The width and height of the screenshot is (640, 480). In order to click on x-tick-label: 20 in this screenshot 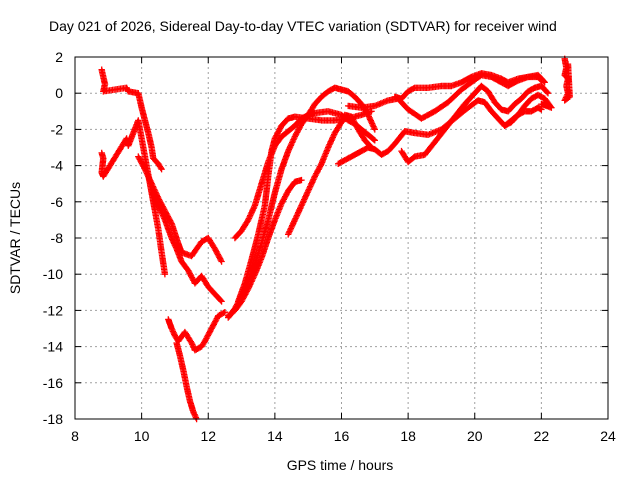, I will do `click(475, 436)`.